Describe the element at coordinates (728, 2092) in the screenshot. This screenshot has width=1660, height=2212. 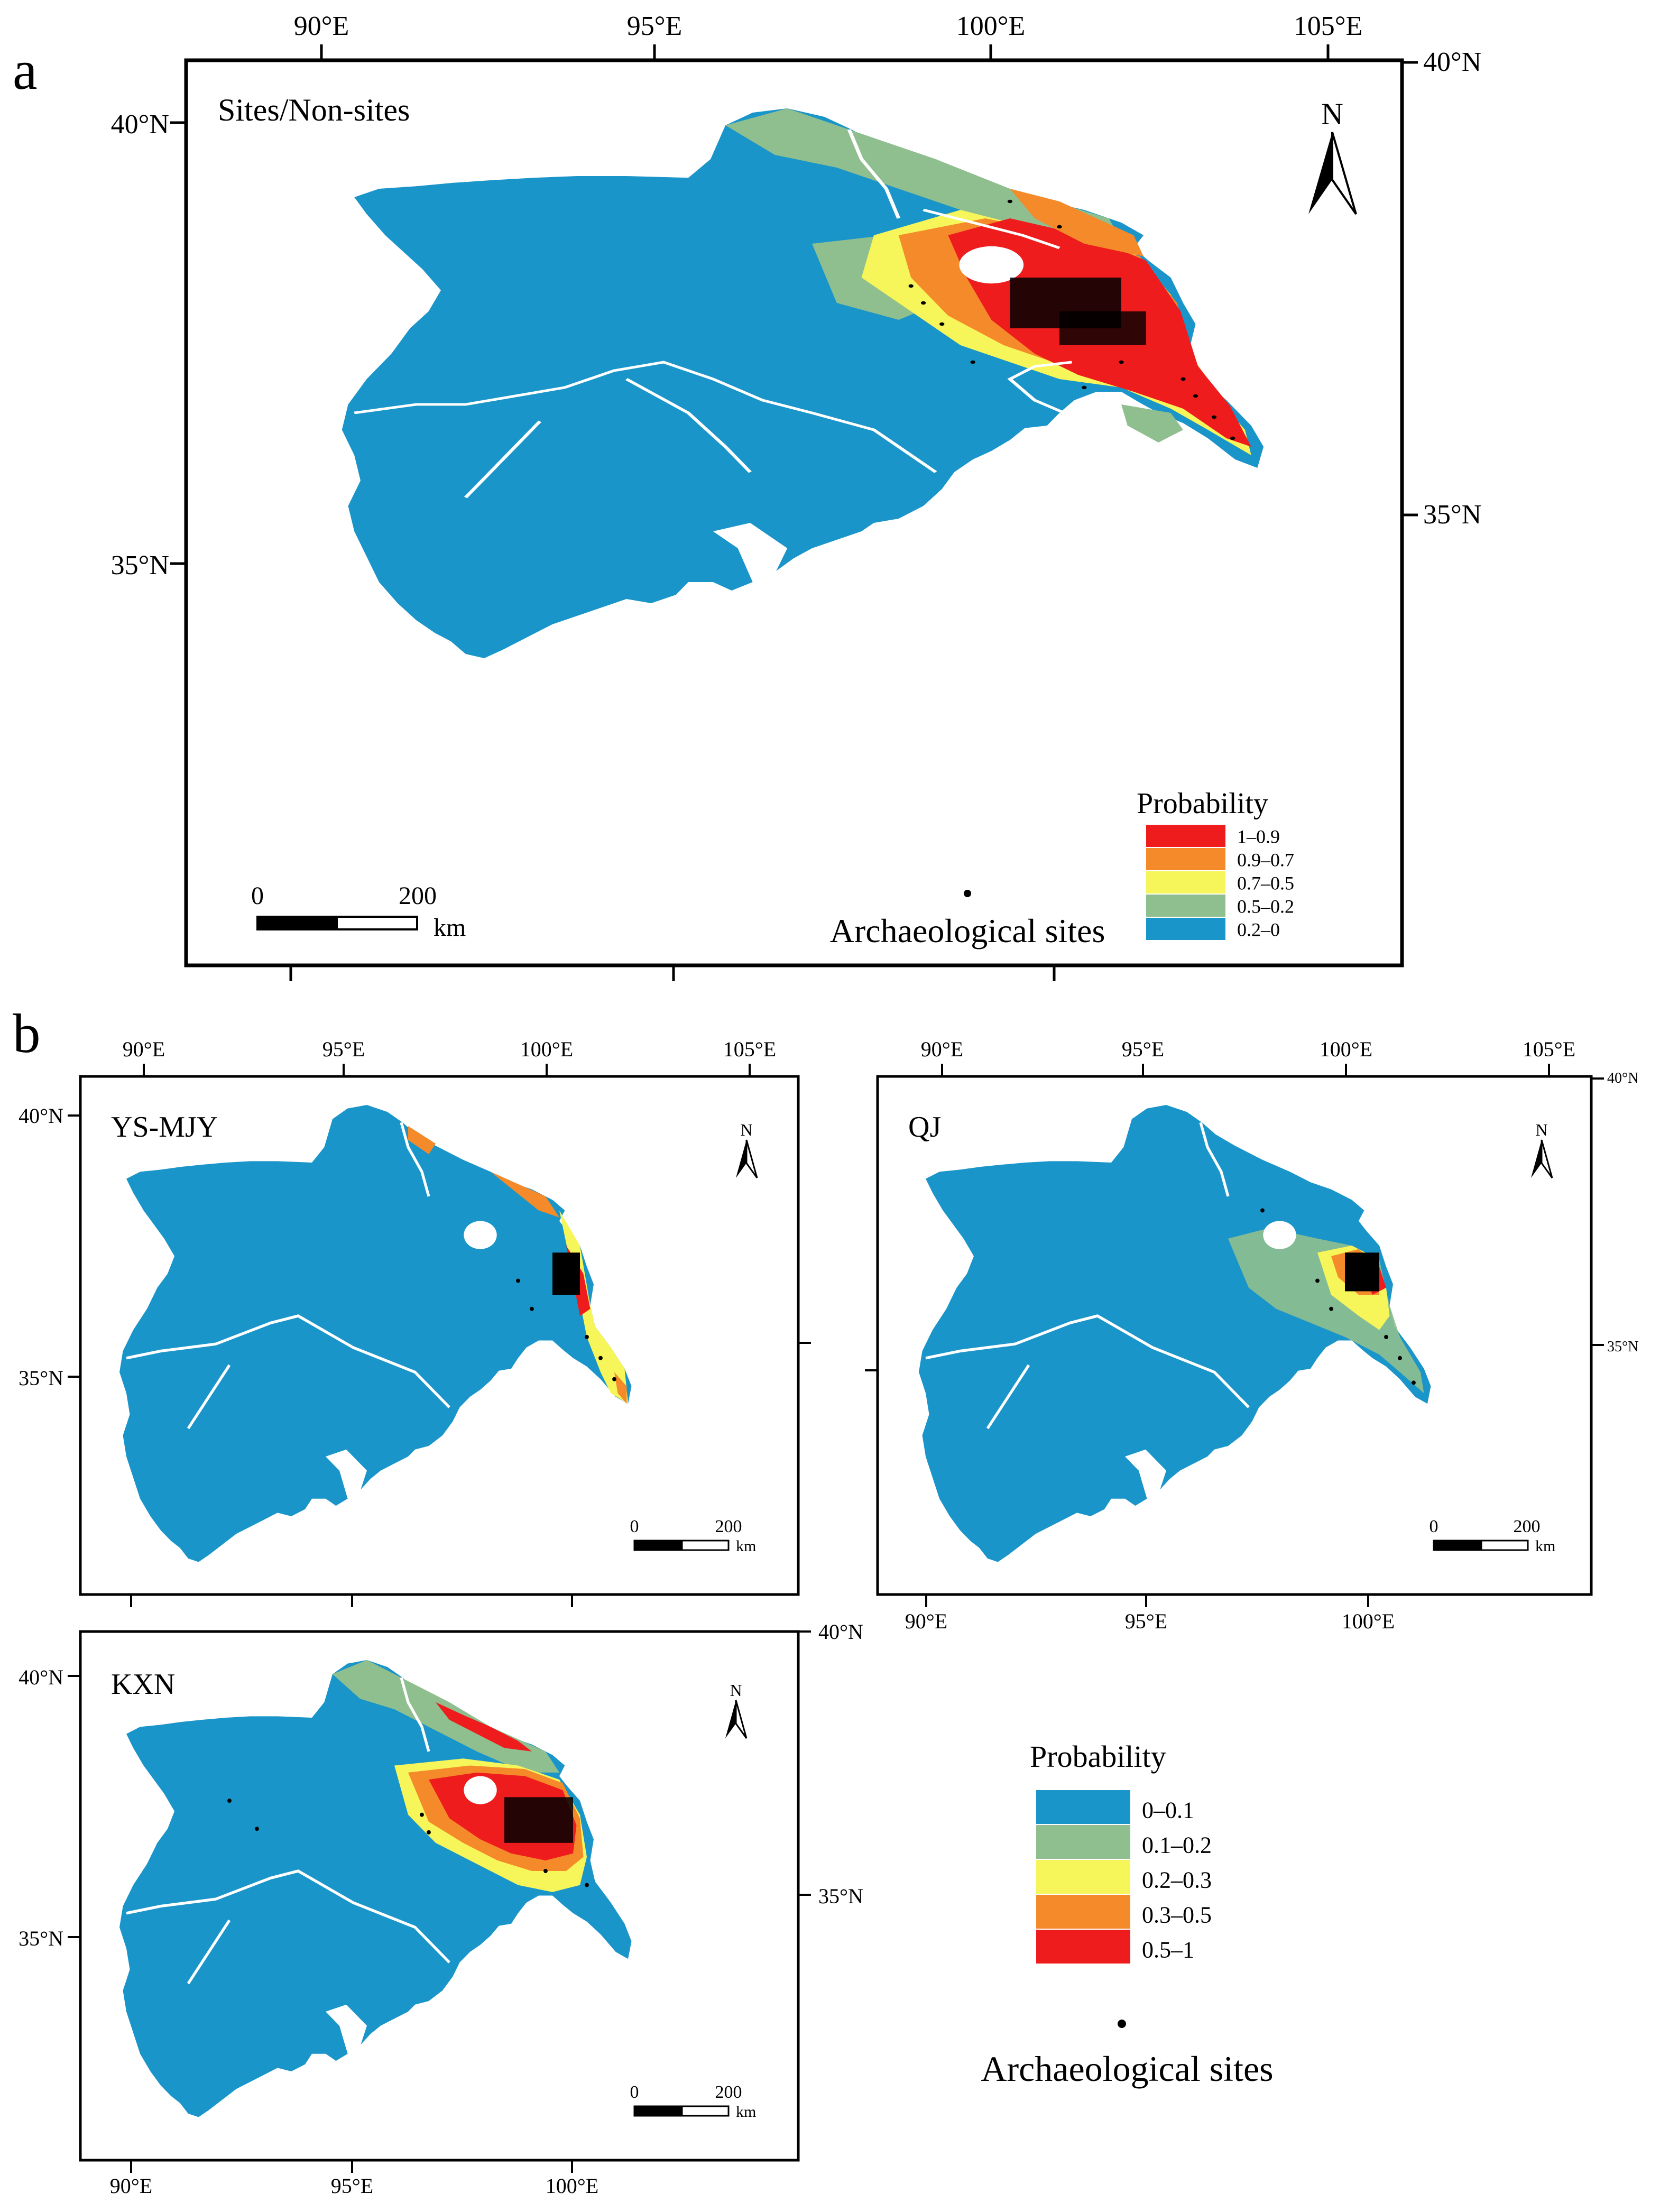
I see `kxn-scale-max: 200` at that location.